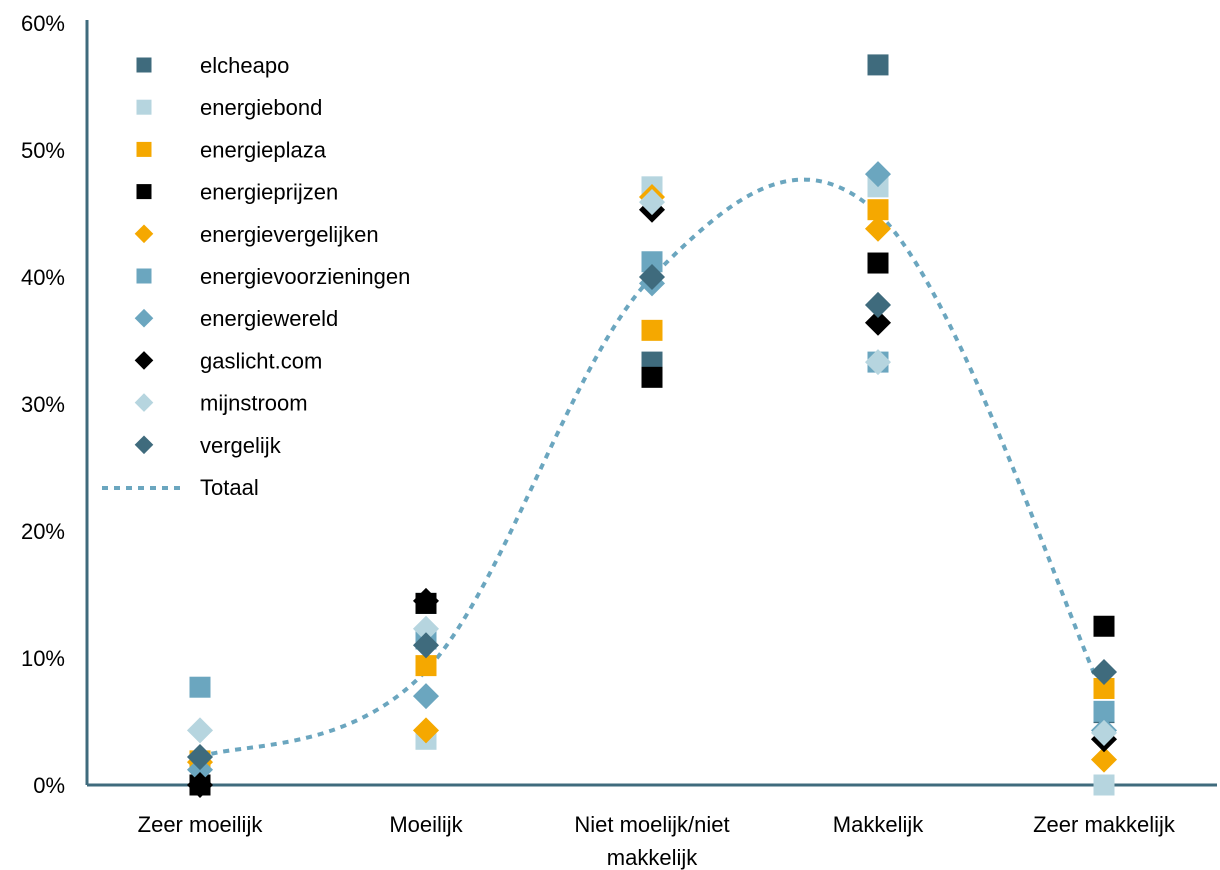 The image size is (1220, 870). I want to click on legend-label: energievoorzieningen, so click(305, 276).